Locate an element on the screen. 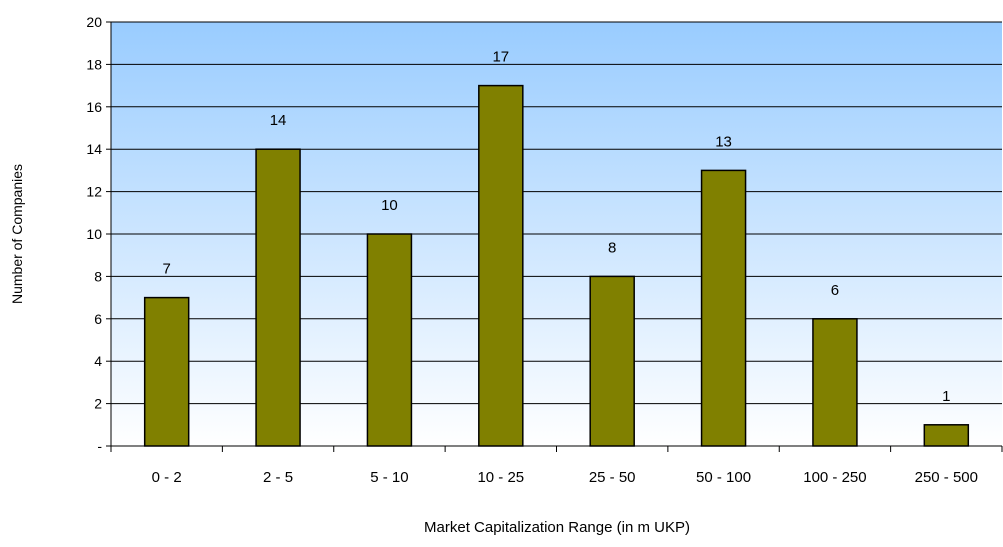  y-tick-label: 20 is located at coordinates (94, 22).